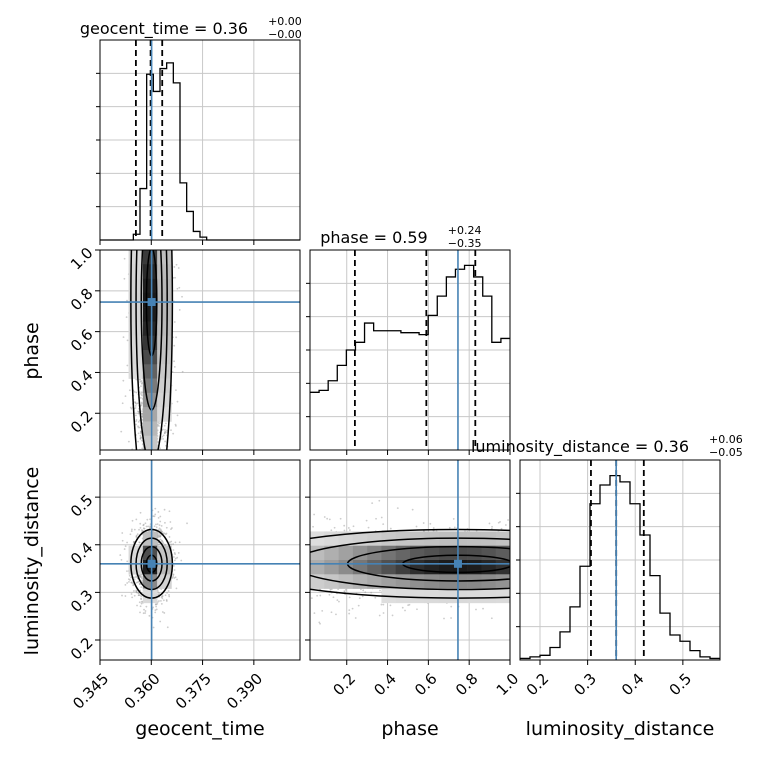 This screenshot has height=760, width=760. Describe the element at coordinates (345, 685) in the screenshot. I see `xtick-label: 0.2` at that location.